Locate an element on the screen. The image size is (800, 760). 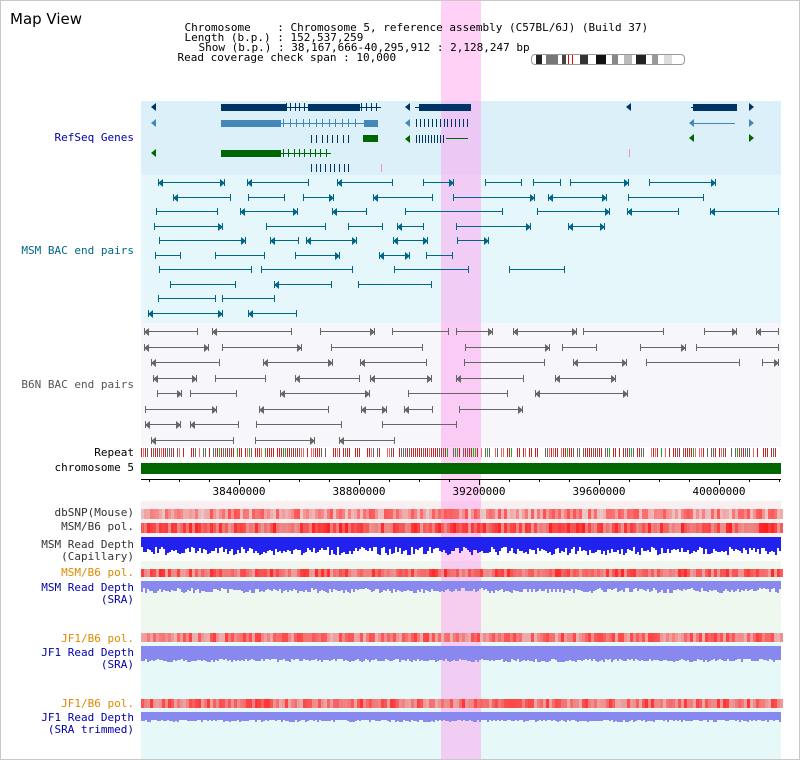
chromosome-ideogram is located at coordinates (608, 59).